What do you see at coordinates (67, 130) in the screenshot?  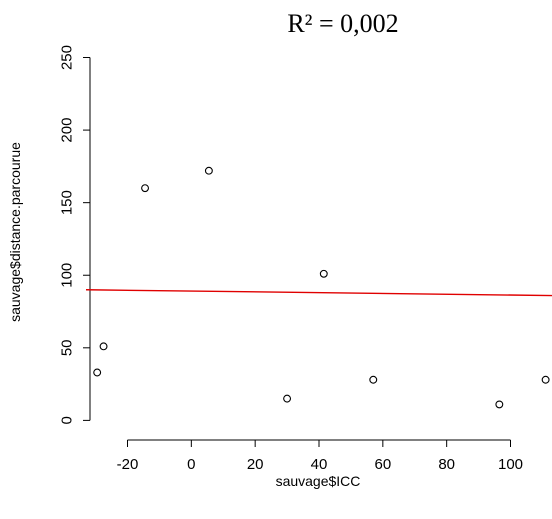 I see `y-tick-label: 200` at bounding box center [67, 130].